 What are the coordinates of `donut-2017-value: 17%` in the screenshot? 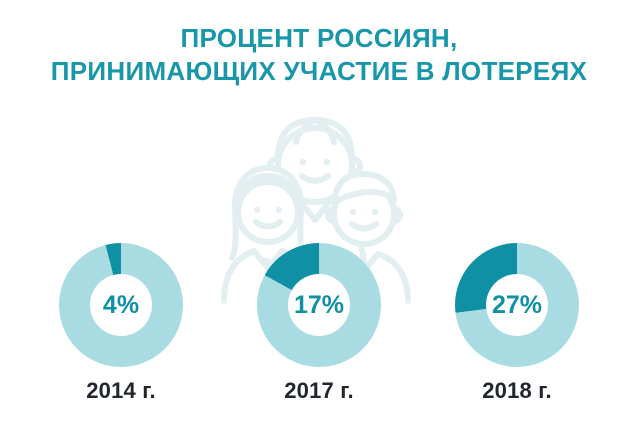 It's located at (319, 304).